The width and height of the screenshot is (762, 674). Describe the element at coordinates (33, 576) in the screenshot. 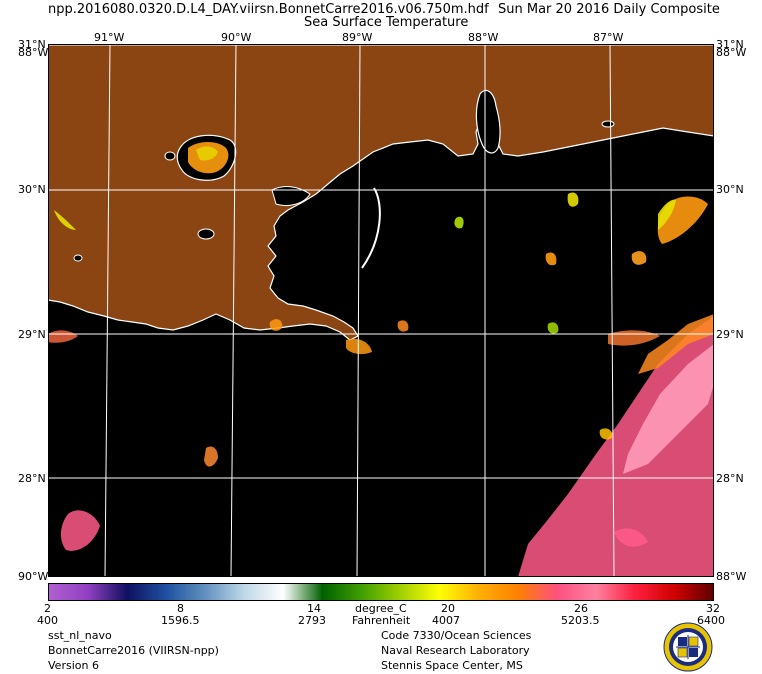

I see `corner-label-bl: 90°W` at that location.